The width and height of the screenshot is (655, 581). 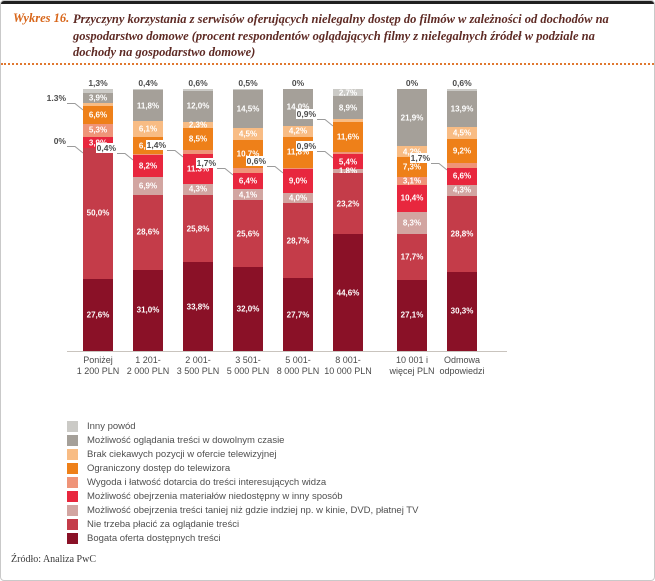 I want to click on segment-value-label: 6,6%, so click(x=462, y=176).